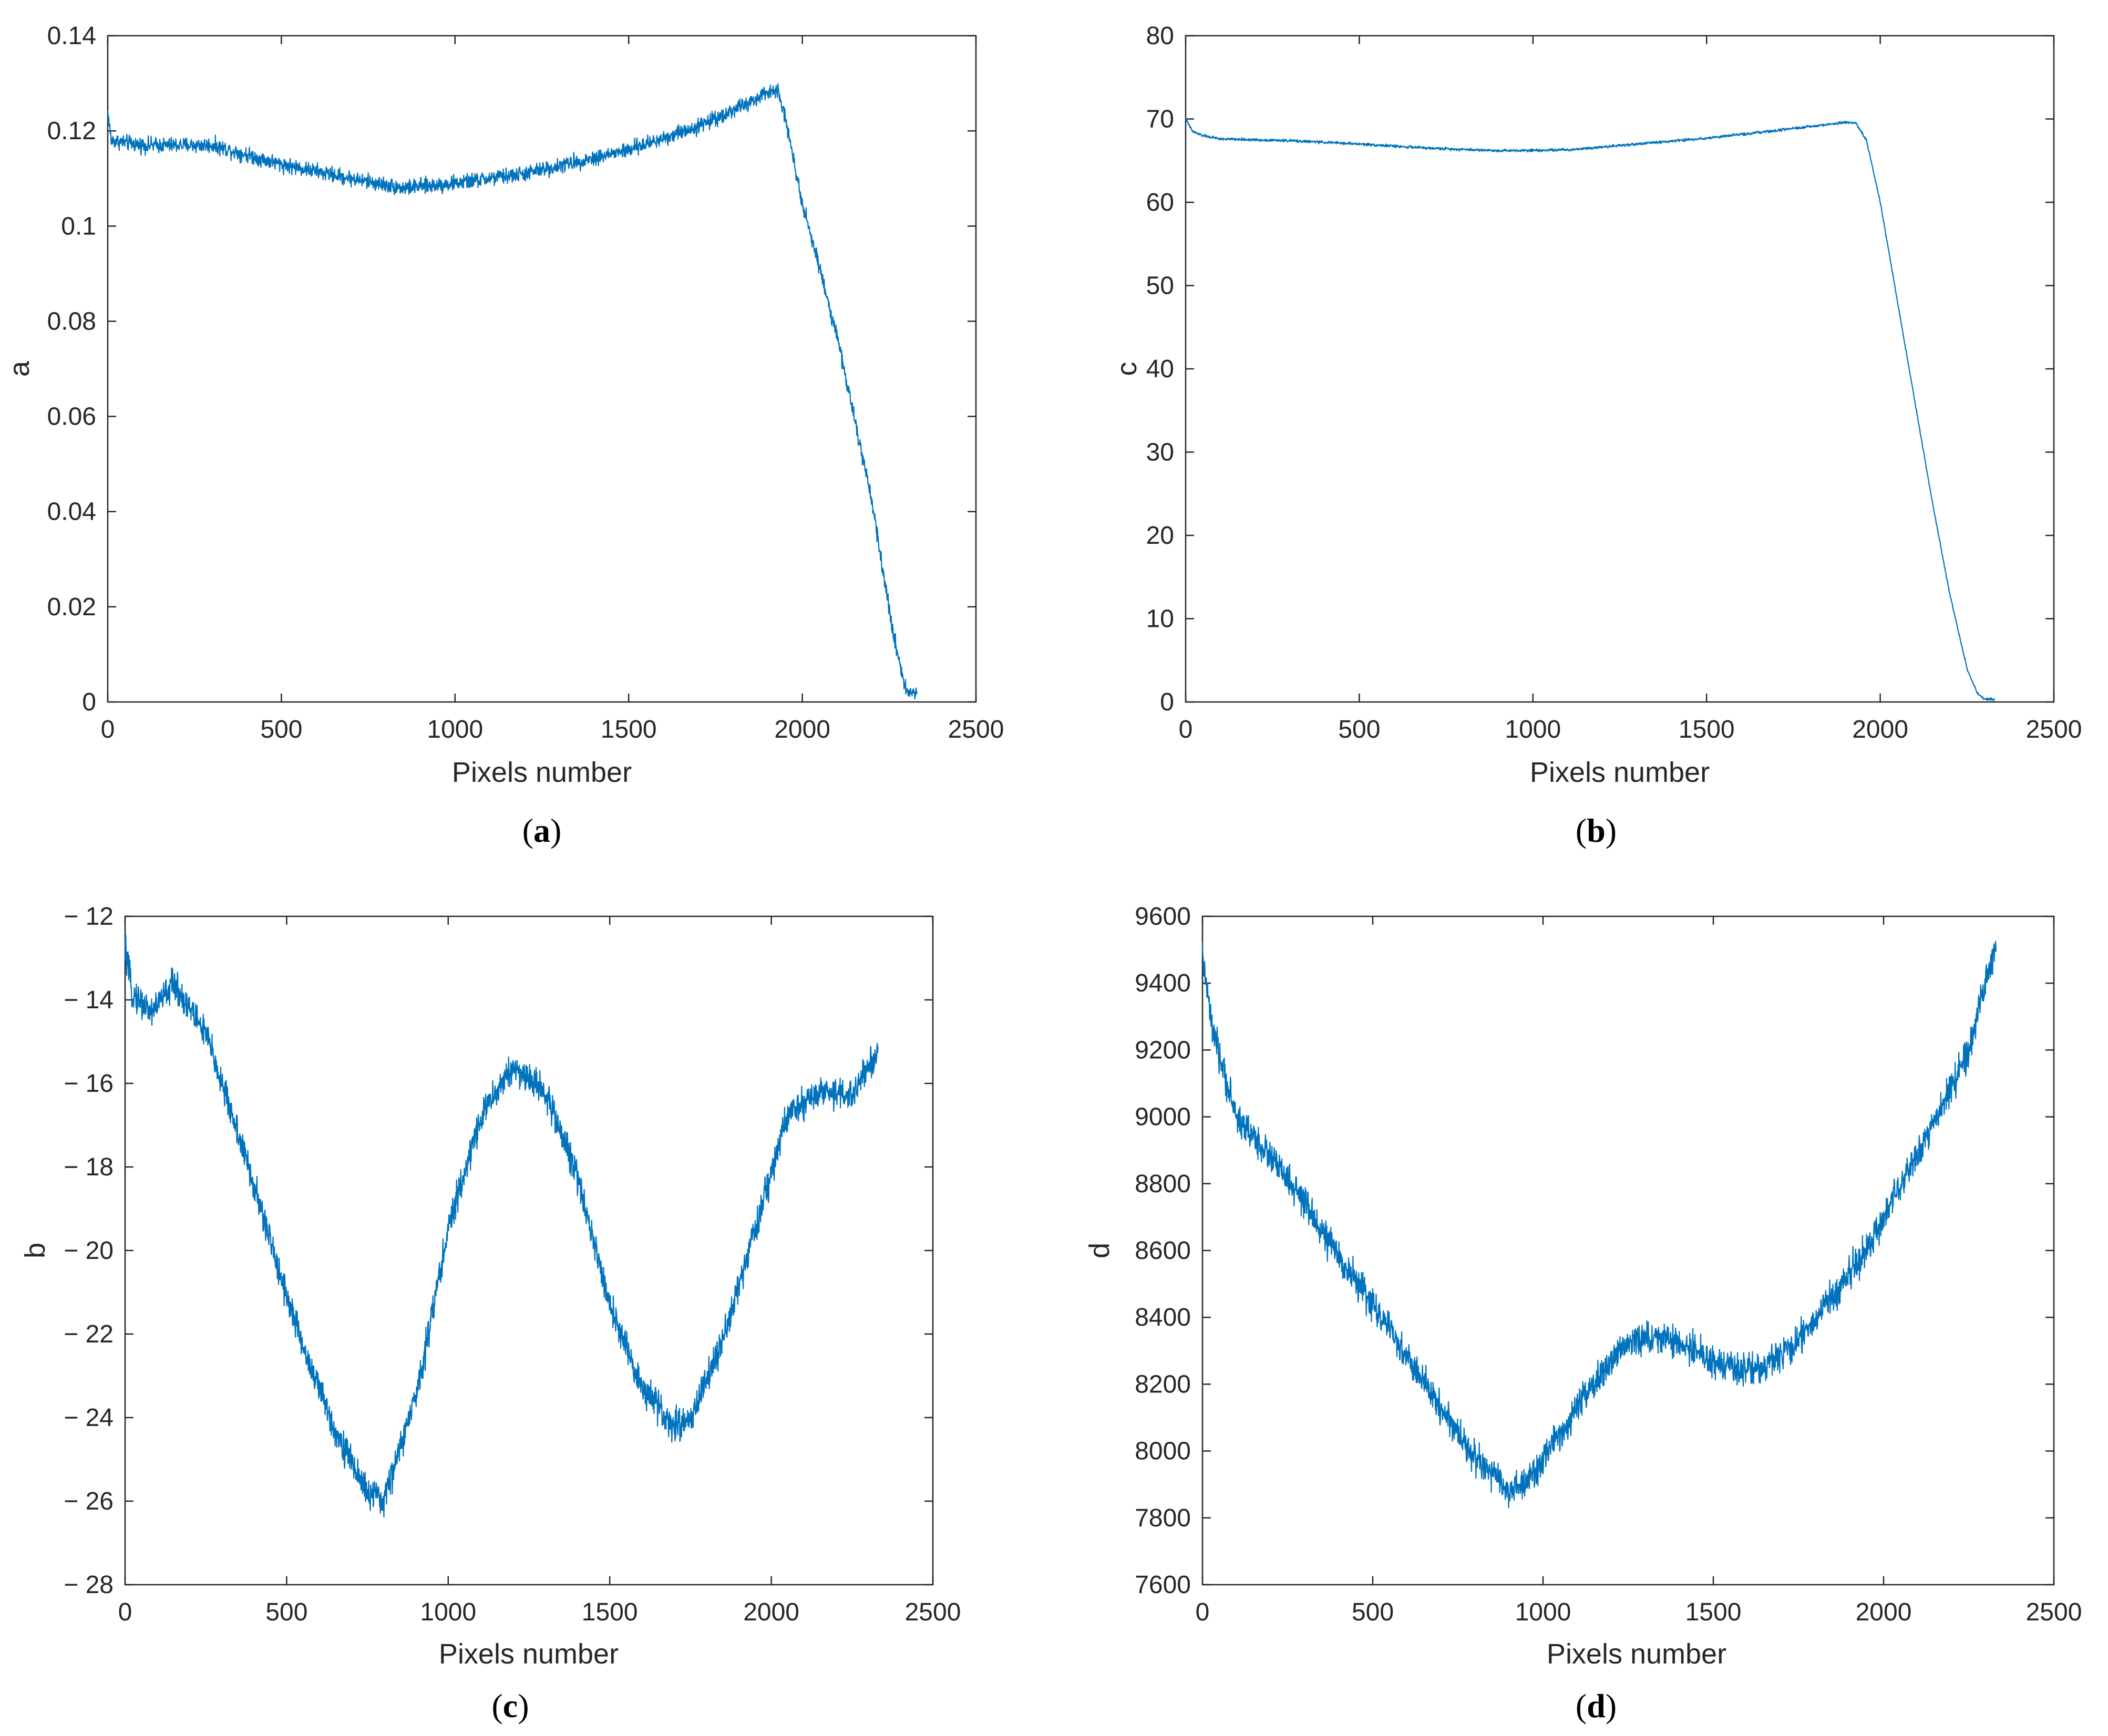  What do you see at coordinates (1160, 619) in the screenshot?
I see `y-tick-label: 10` at bounding box center [1160, 619].